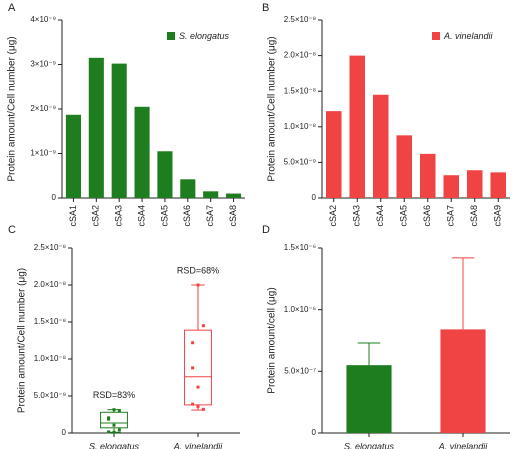  What do you see at coordinates (114, 395) in the screenshot?
I see `annotation: RSD=83%` at bounding box center [114, 395].